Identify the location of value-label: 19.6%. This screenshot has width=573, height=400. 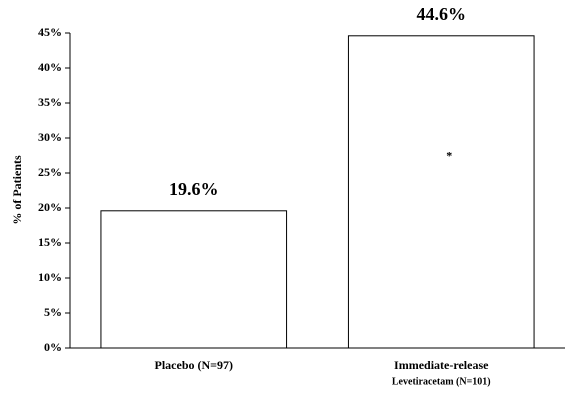
(194, 189).